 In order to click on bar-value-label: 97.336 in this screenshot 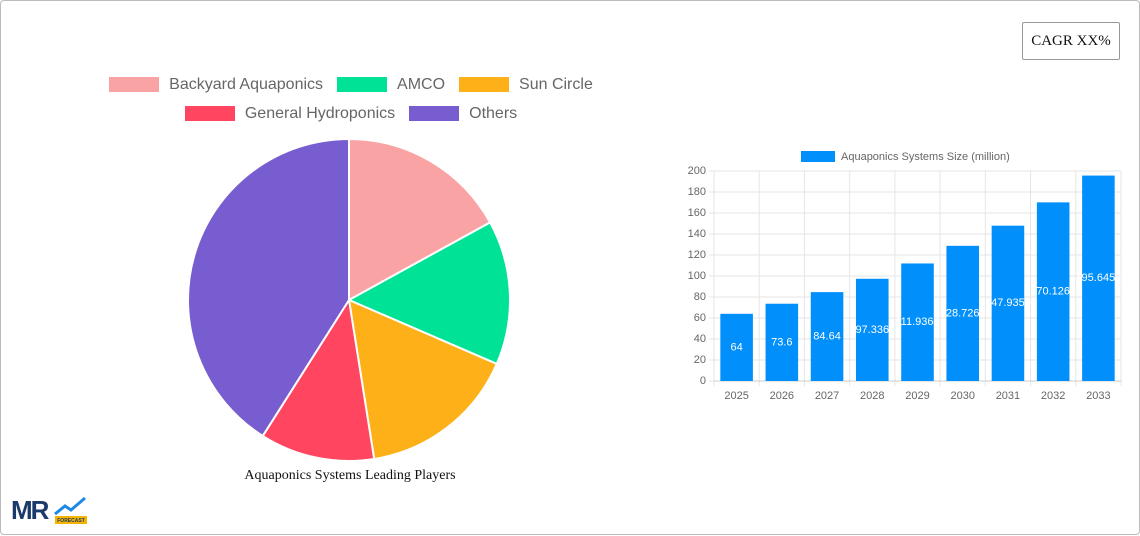, I will do `click(872, 330)`.